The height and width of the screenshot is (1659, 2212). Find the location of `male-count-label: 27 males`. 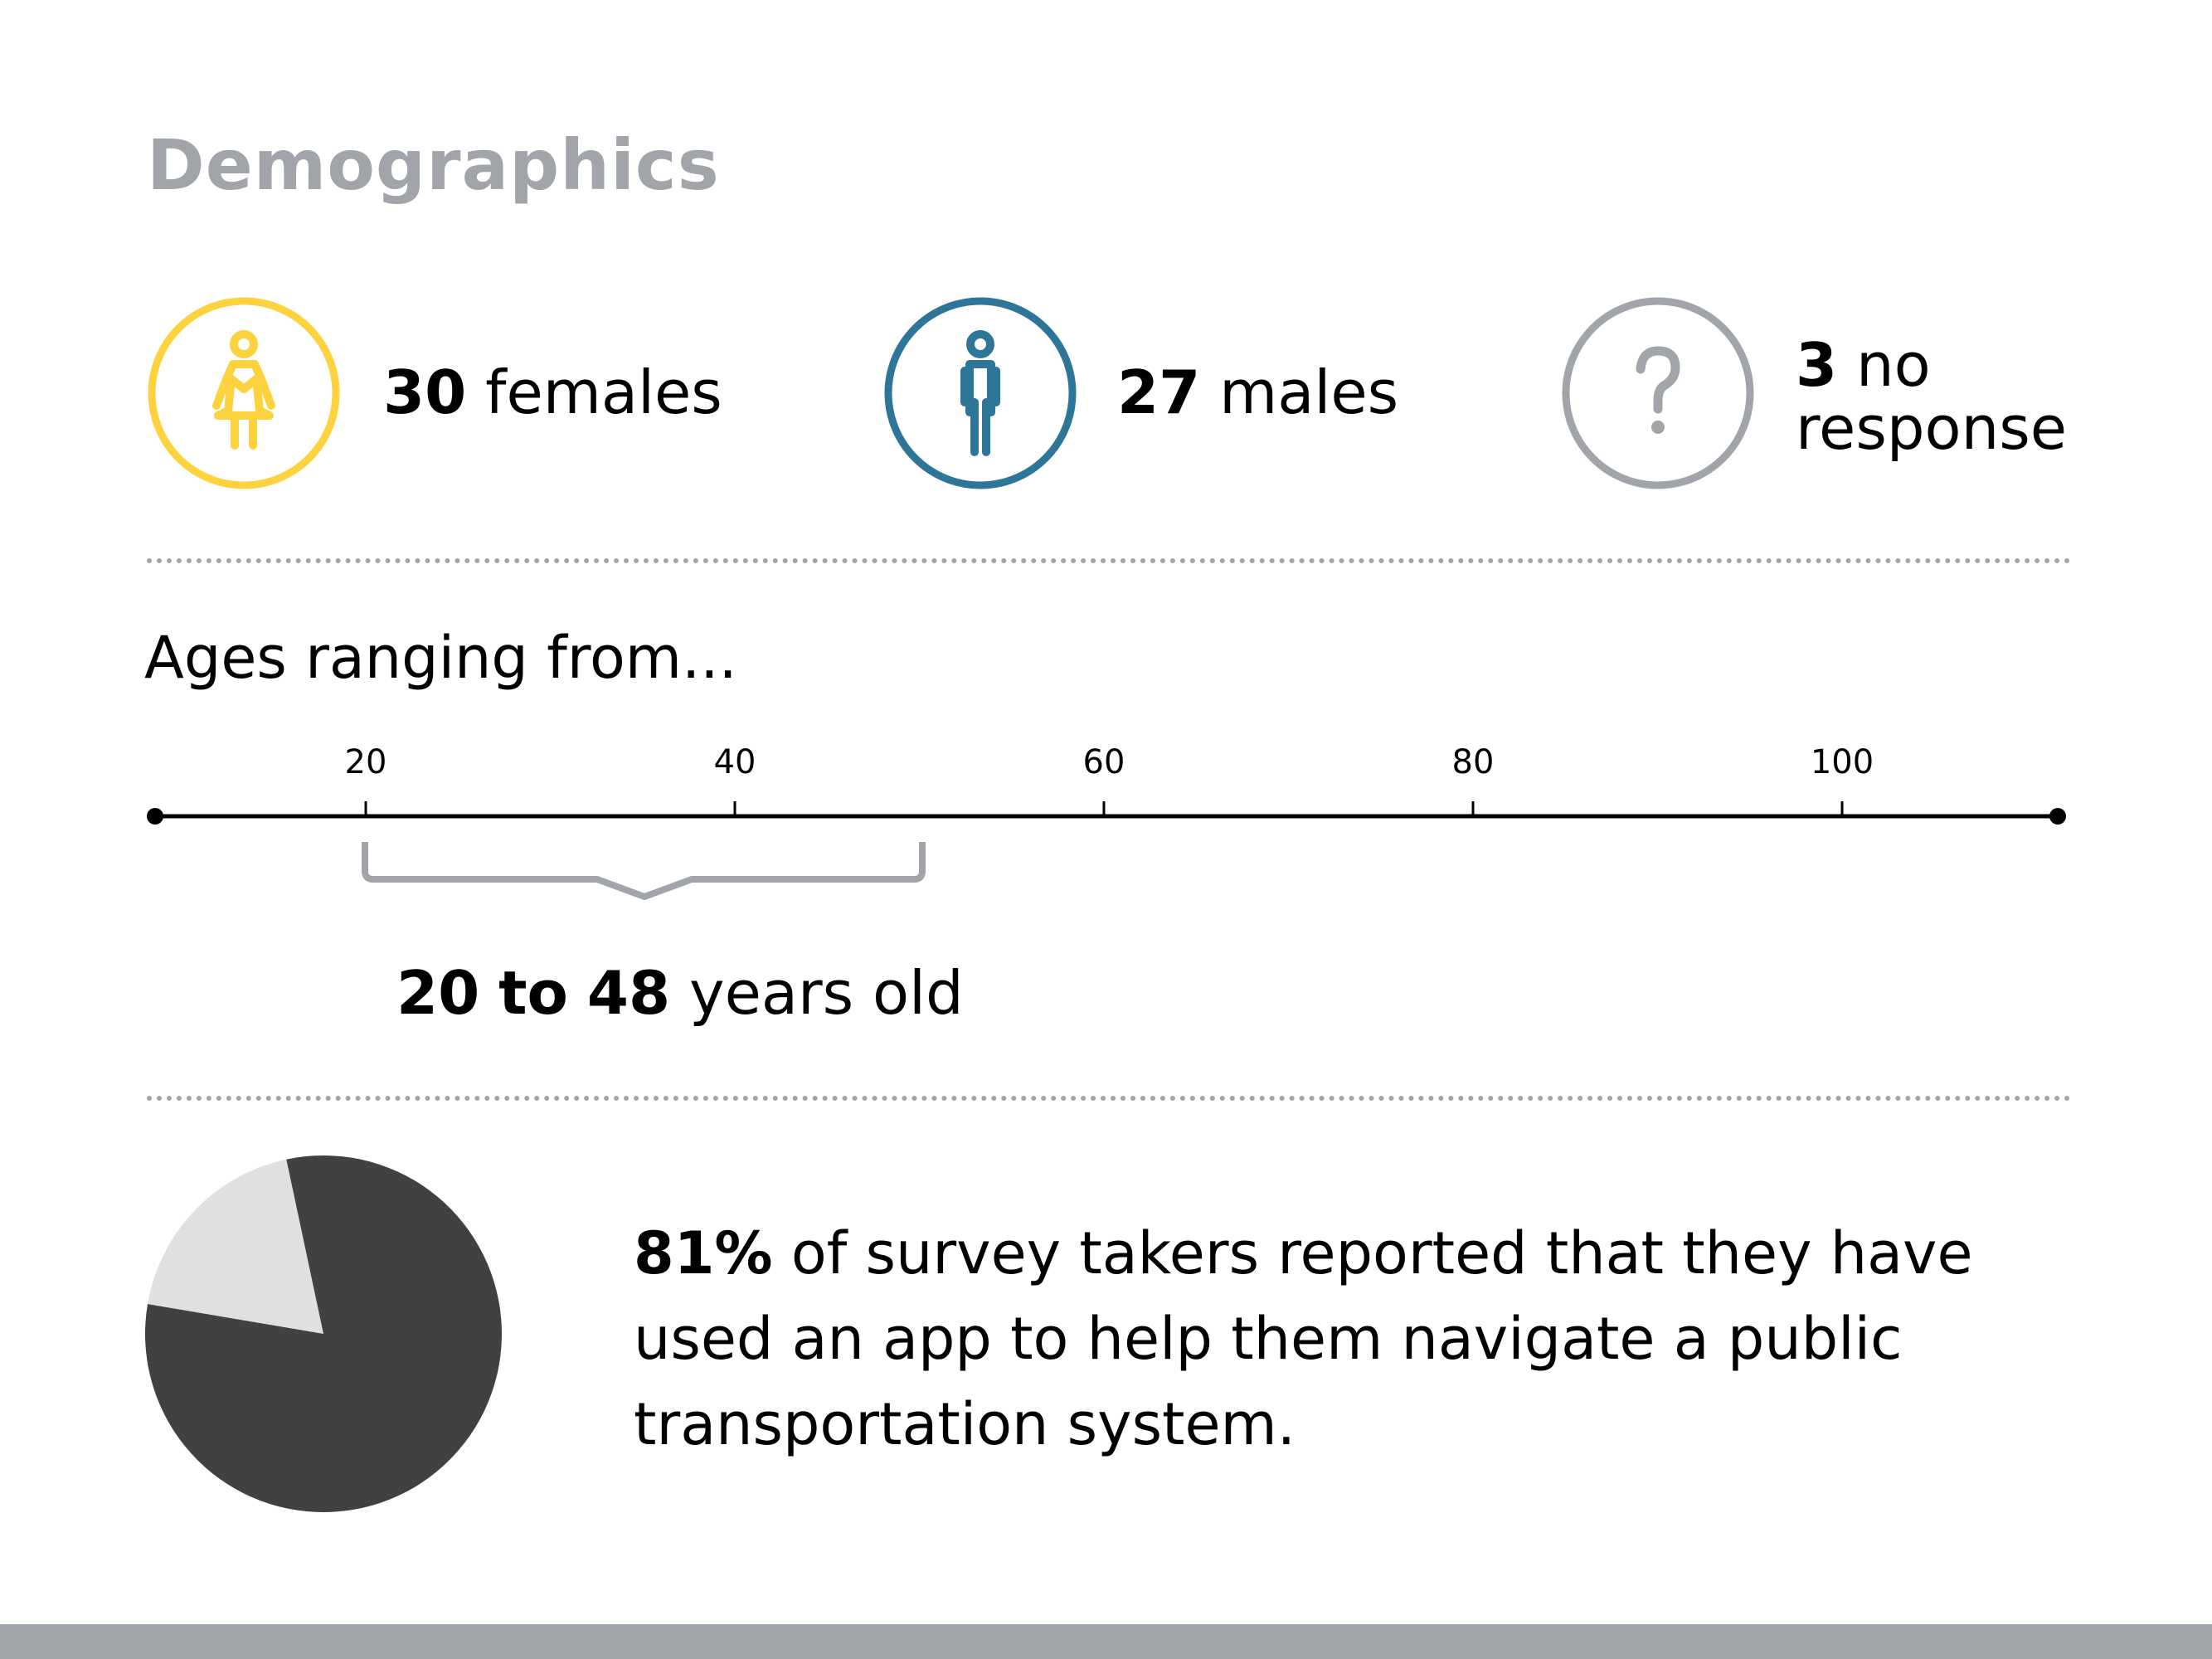

male-count-label: 27 males is located at coordinates (1257, 392).